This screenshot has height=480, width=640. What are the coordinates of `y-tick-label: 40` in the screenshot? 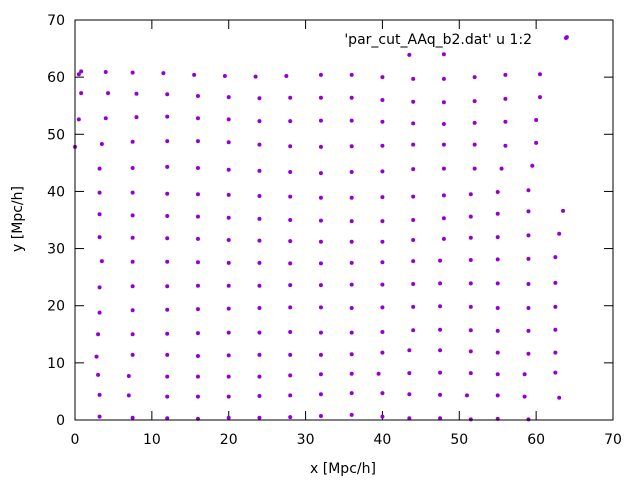 It's located at (56, 192).